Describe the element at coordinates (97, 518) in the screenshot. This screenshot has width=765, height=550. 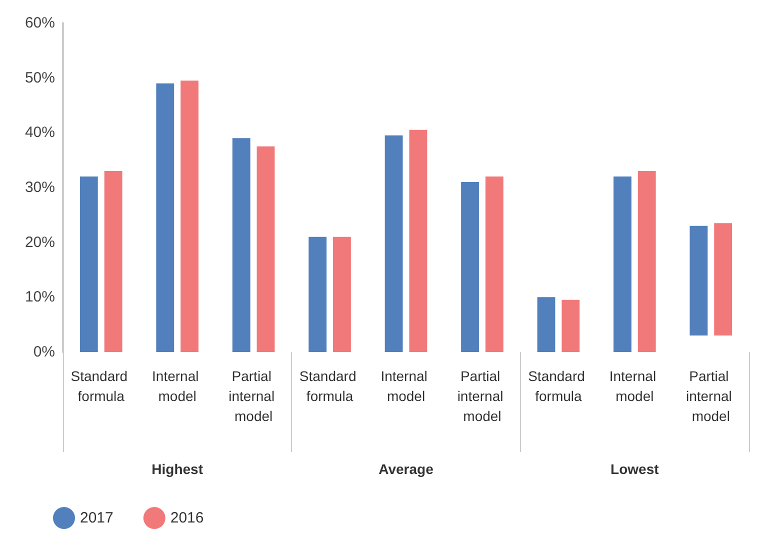
I see `legend-label: 2017` at that location.